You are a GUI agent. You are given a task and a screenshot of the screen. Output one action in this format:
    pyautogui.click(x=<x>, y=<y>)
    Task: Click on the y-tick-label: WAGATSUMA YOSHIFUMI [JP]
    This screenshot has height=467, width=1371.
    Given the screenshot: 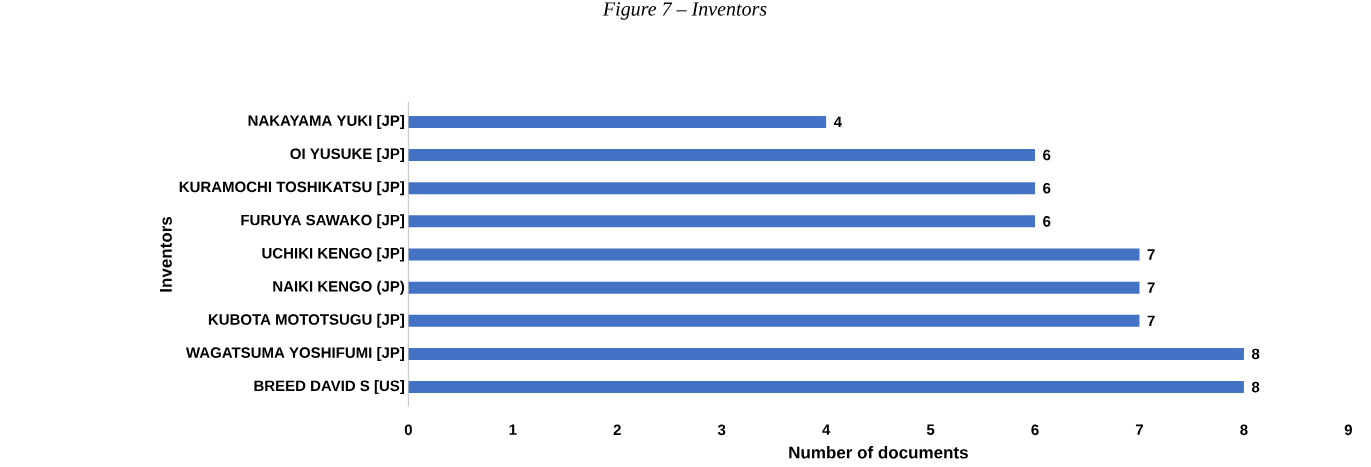 What is the action you would take?
    pyautogui.click(x=294, y=353)
    